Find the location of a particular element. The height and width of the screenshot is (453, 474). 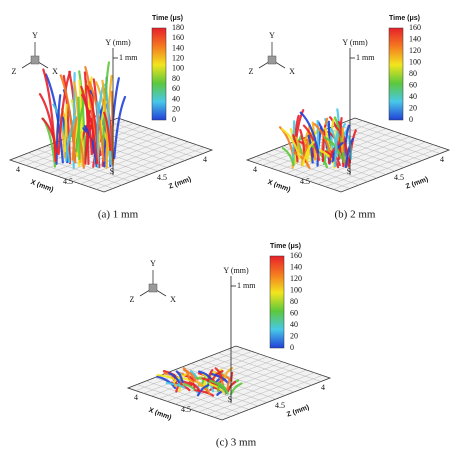

colorbar-tick-label: 180 is located at coordinates (178, 27).